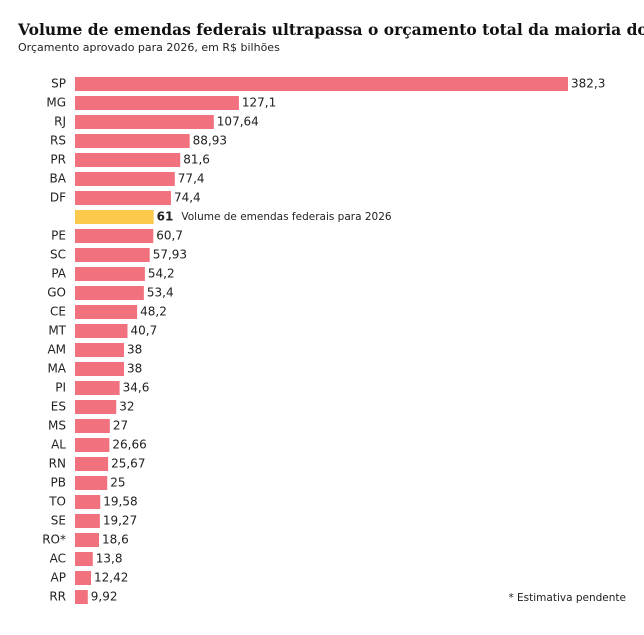  Describe the element at coordinates (60, 388) in the screenshot. I see `y-tick-label: PI` at that location.